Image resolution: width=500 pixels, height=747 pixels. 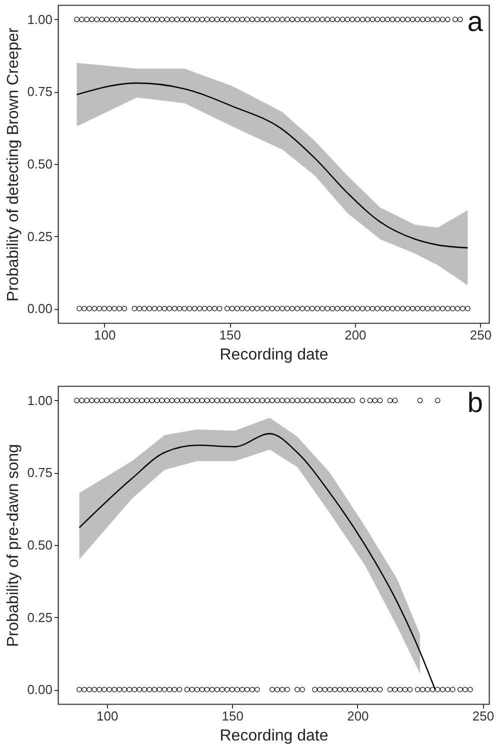 I want to click on annotation: b, so click(x=475, y=402).